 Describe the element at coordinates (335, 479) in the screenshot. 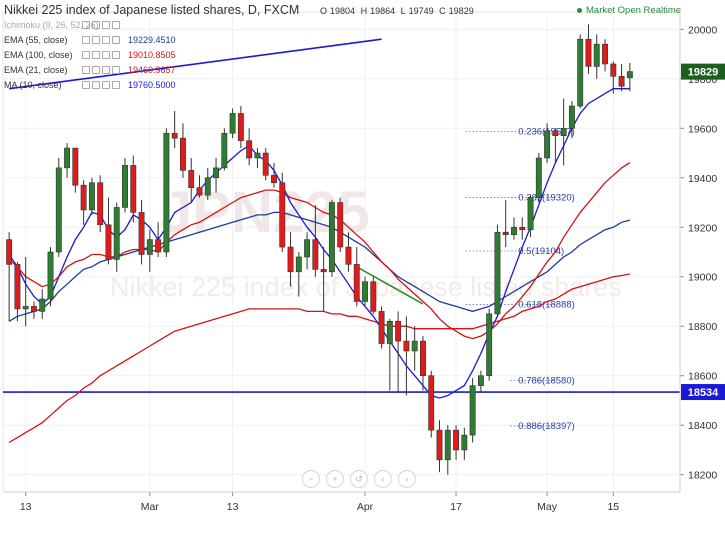

I see `zoom-in-icon: +` at that location.